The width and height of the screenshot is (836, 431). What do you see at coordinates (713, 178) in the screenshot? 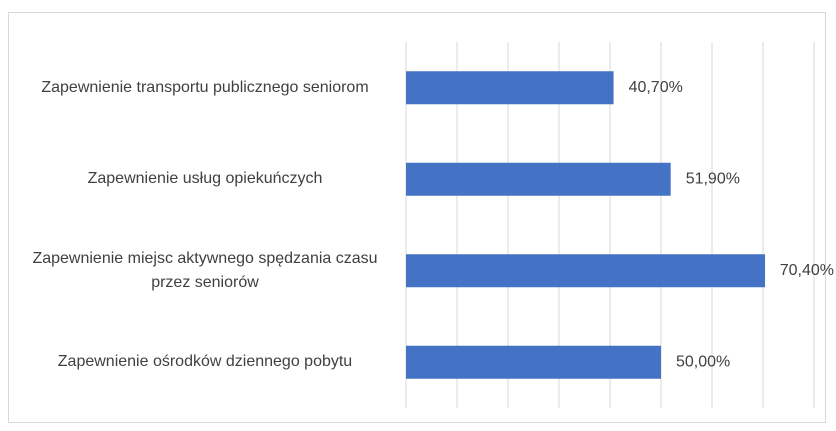
I see `data-label: 51,90%` at bounding box center [713, 178].